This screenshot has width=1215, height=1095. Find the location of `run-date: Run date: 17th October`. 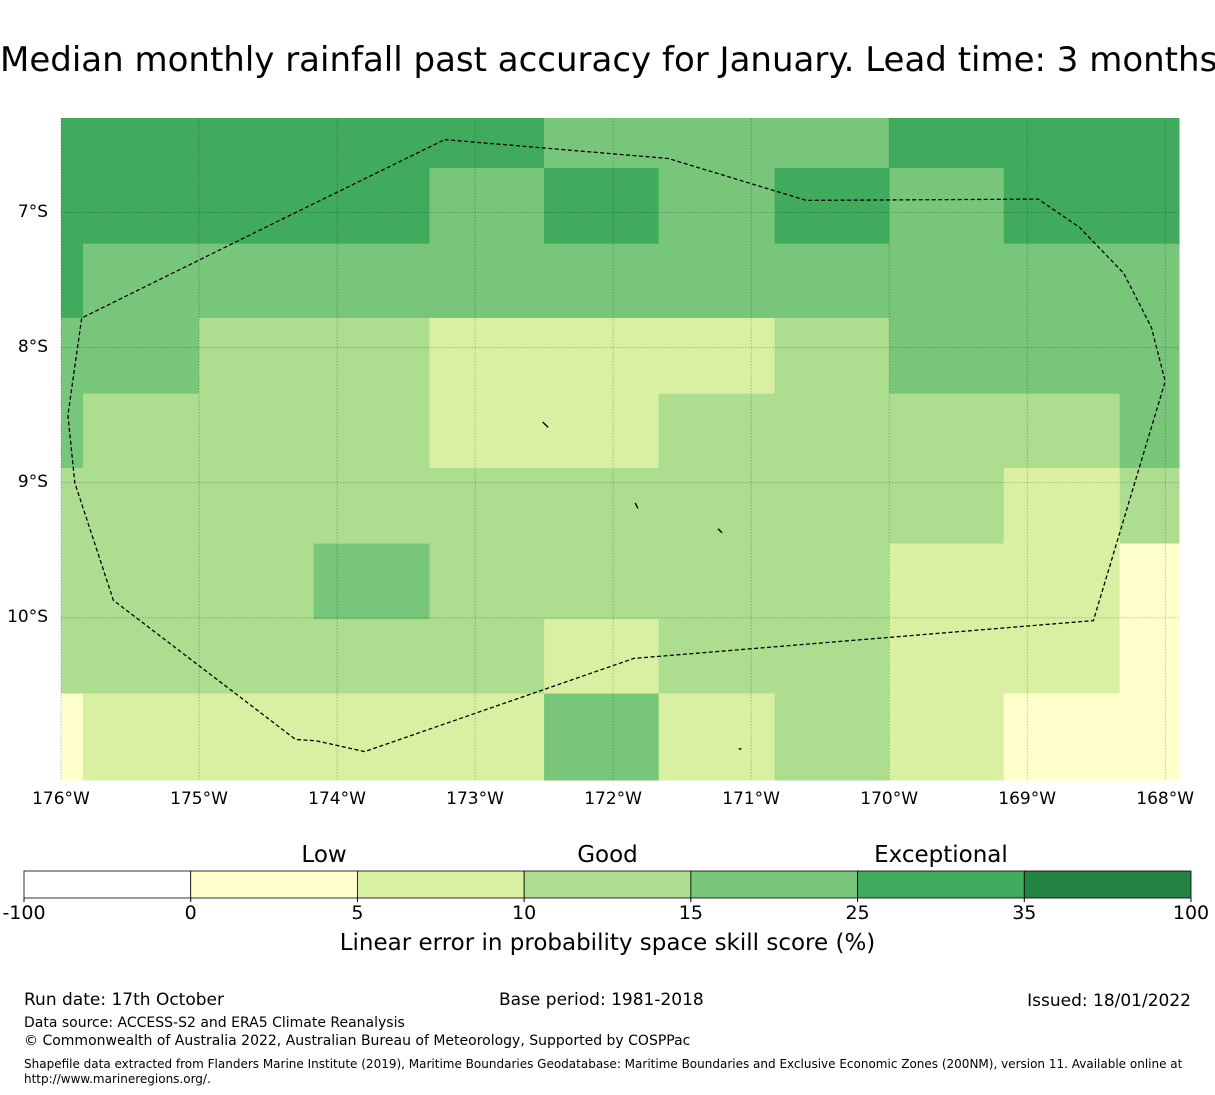

run-date: Run date: 17th October is located at coordinates (124, 1000).